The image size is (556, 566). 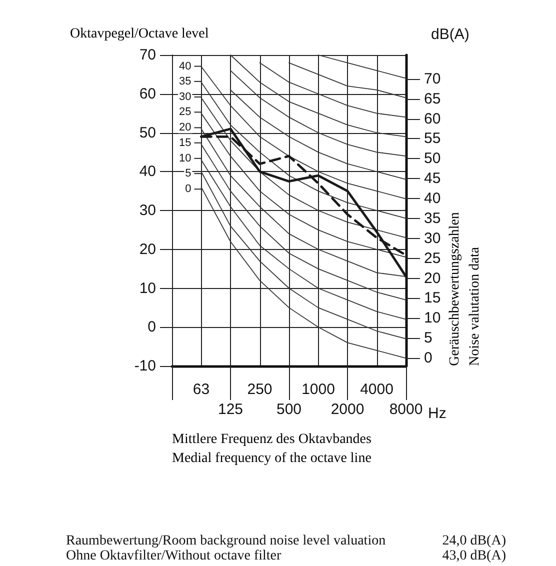 What do you see at coordinates (185, 96) in the screenshot?
I see `annotation: 30` at bounding box center [185, 96].